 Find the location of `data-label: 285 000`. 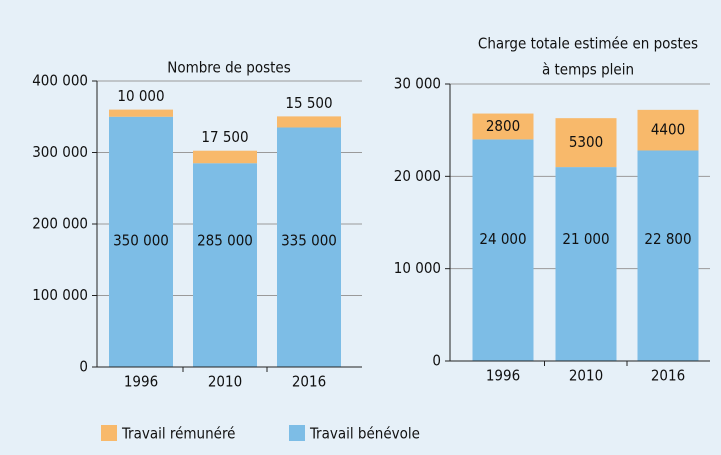

data-label: 285 000 is located at coordinates (225, 241).